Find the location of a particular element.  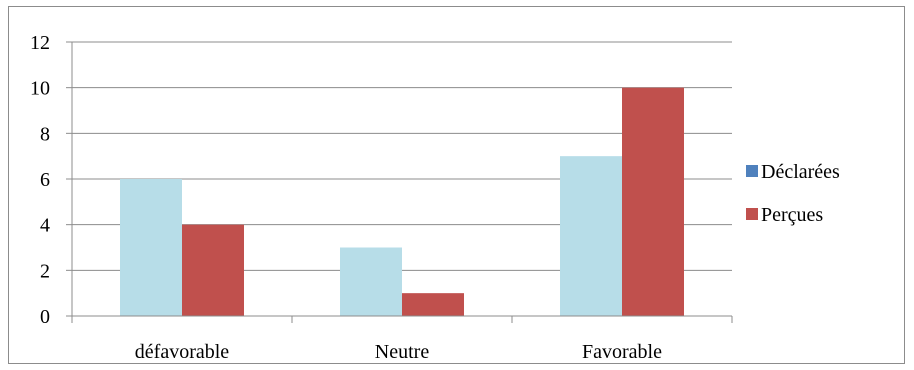

x-tick-label: défavorable is located at coordinates (182, 352).